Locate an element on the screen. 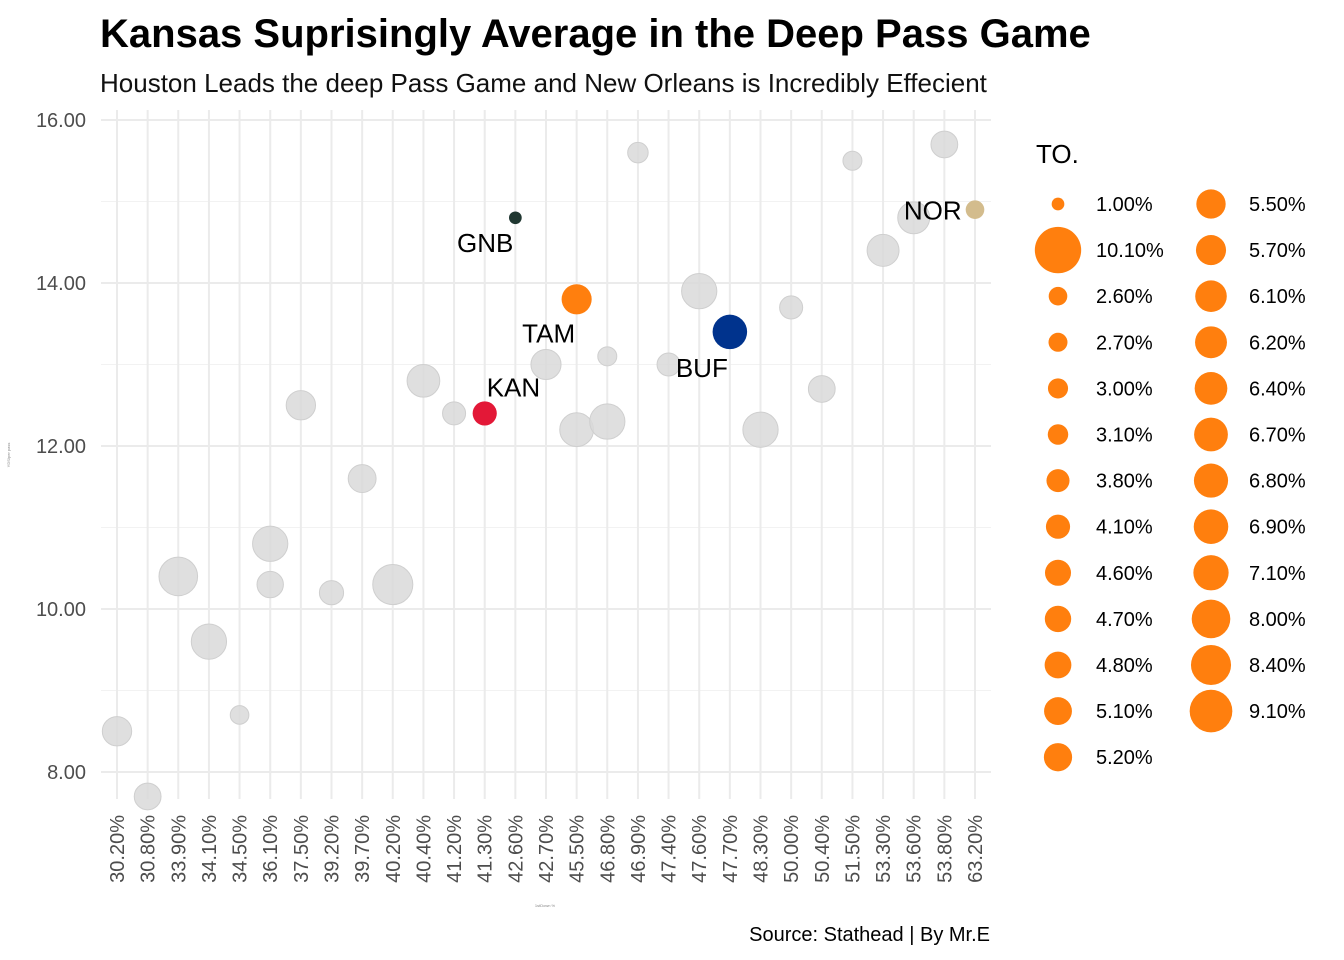 The height and width of the screenshot is (960, 1344). y-tick-label: 16.00 is located at coordinates (61, 121).